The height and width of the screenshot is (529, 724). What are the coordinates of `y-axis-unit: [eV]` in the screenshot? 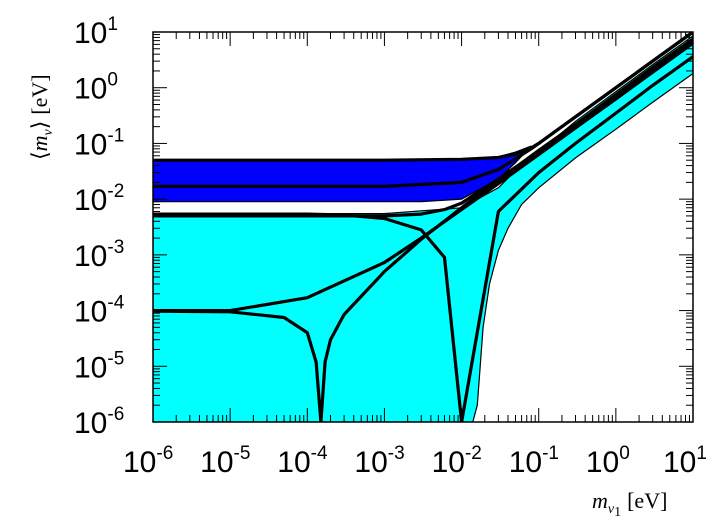 It's located at (39, 94).